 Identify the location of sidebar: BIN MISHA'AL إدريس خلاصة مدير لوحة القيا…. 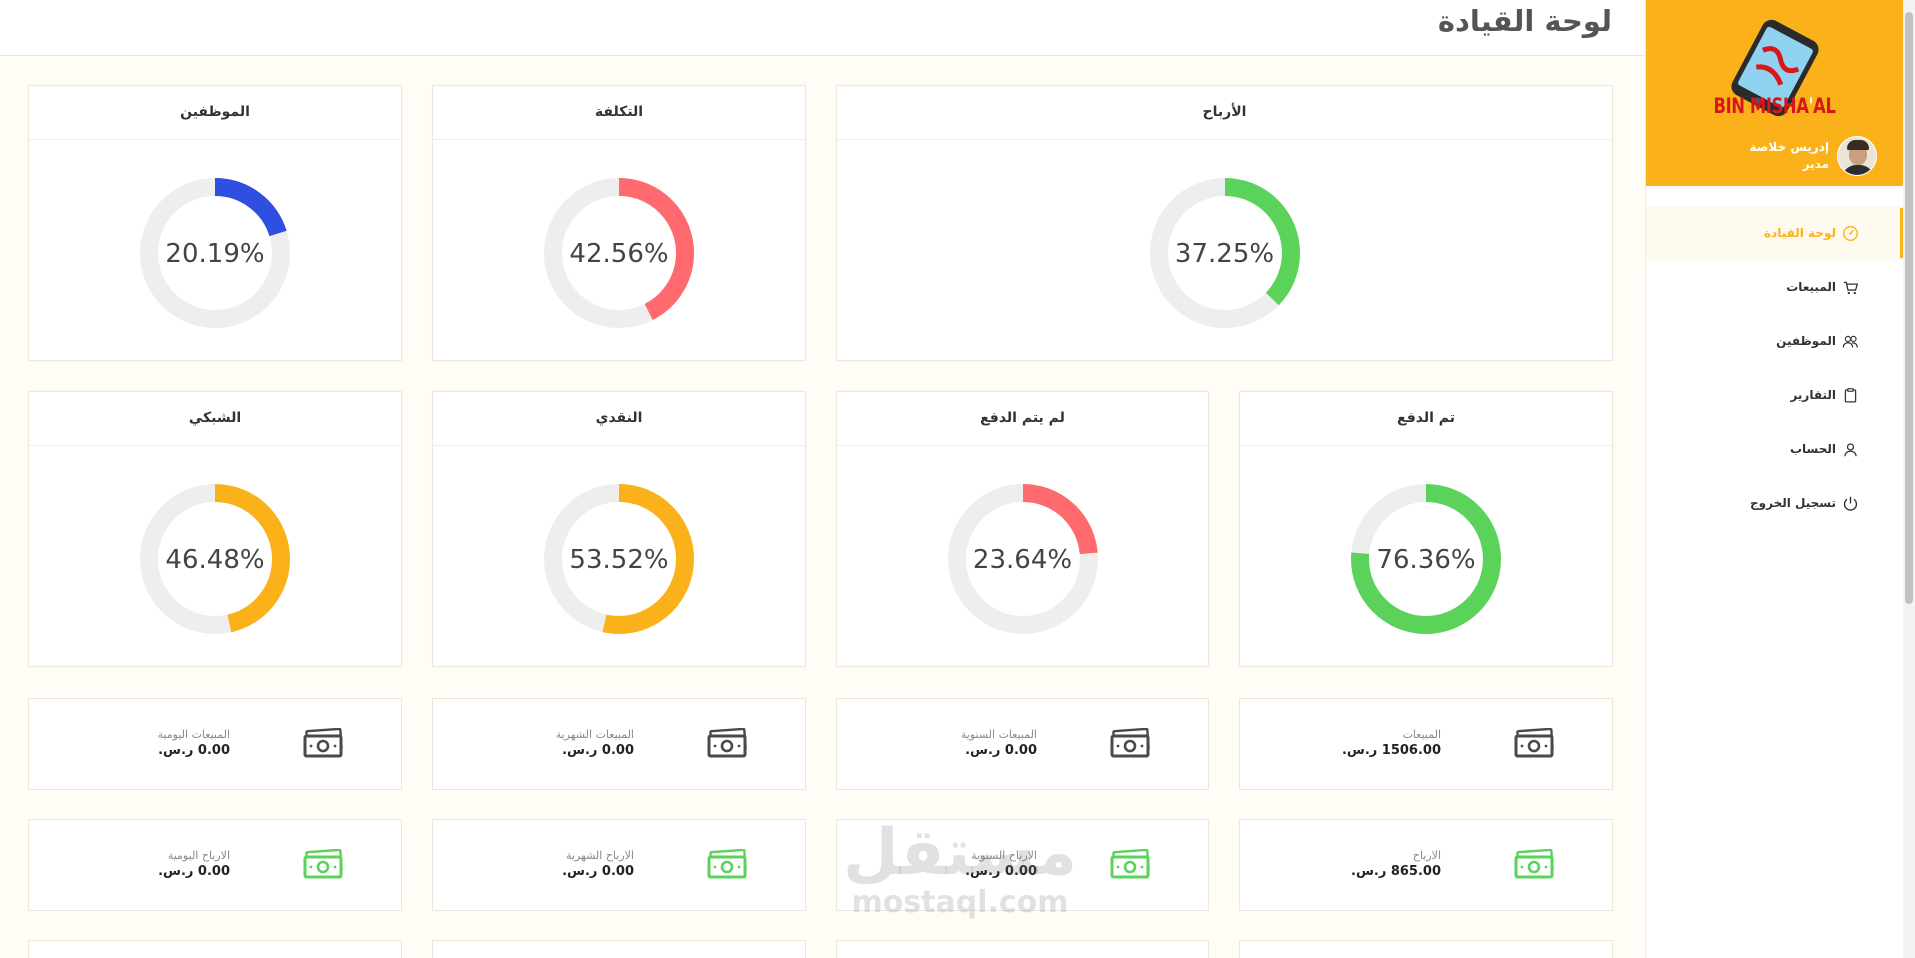
(1774, 479).